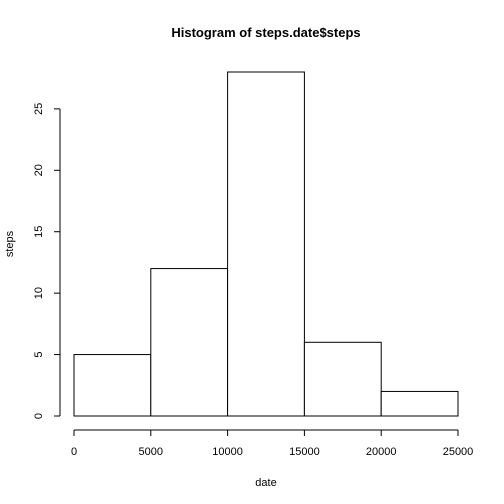 The height and width of the screenshot is (504, 504). Describe the element at coordinates (47, 261) in the screenshot. I see `y-axis: 0 5 10 15 20 25` at that location.